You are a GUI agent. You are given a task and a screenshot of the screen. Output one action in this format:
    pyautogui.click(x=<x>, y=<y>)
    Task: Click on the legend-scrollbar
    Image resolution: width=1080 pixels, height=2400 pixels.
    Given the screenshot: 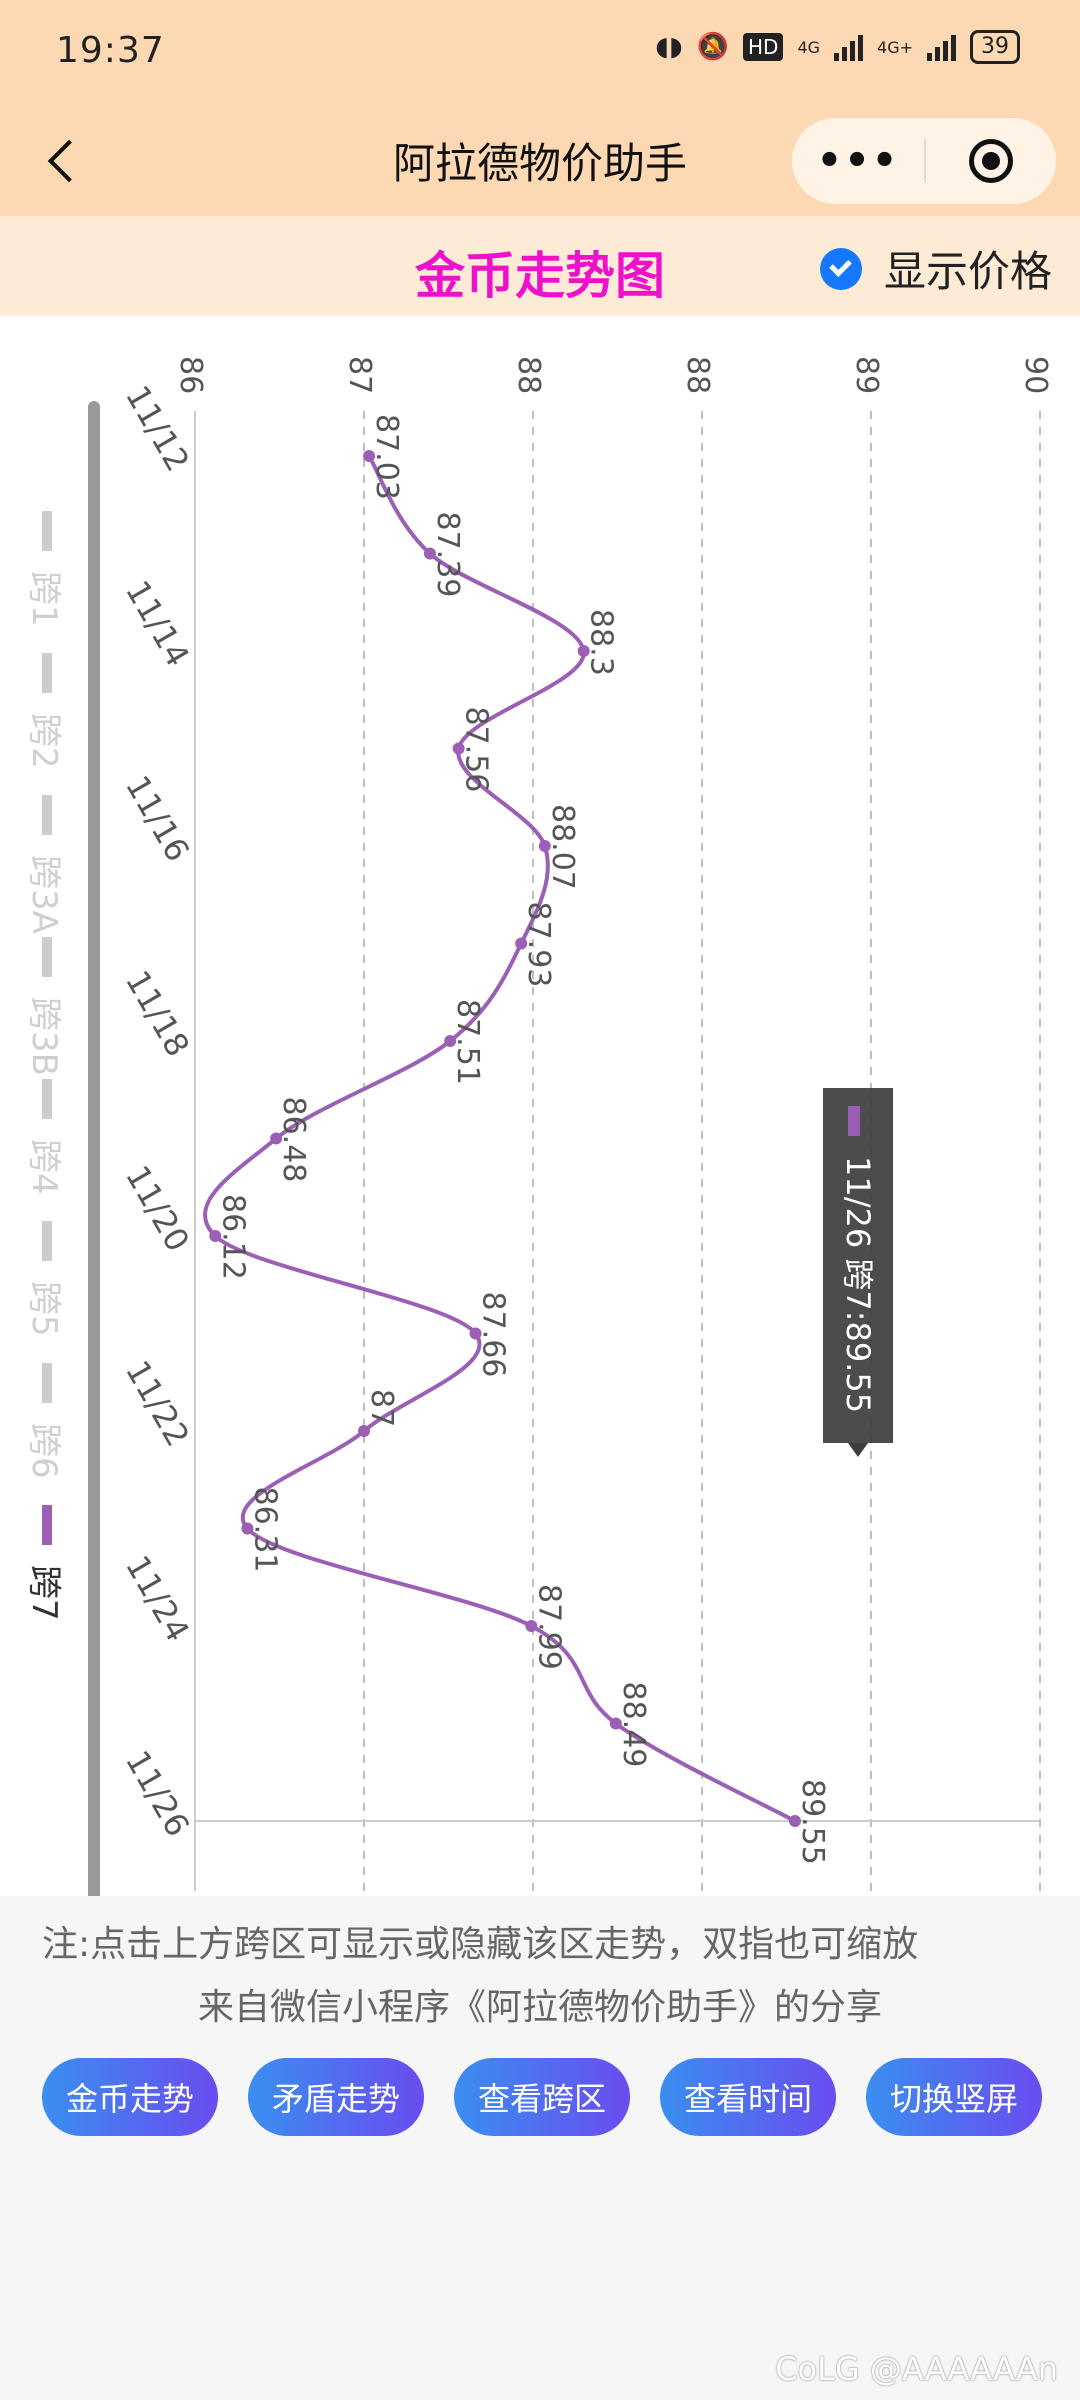 What is the action you would take?
    pyautogui.click(x=94, y=1151)
    